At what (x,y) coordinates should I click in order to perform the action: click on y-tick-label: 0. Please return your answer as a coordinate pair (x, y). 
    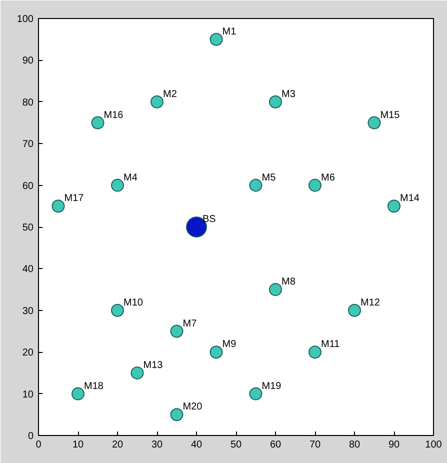
    Looking at the image, I should click on (31, 436).